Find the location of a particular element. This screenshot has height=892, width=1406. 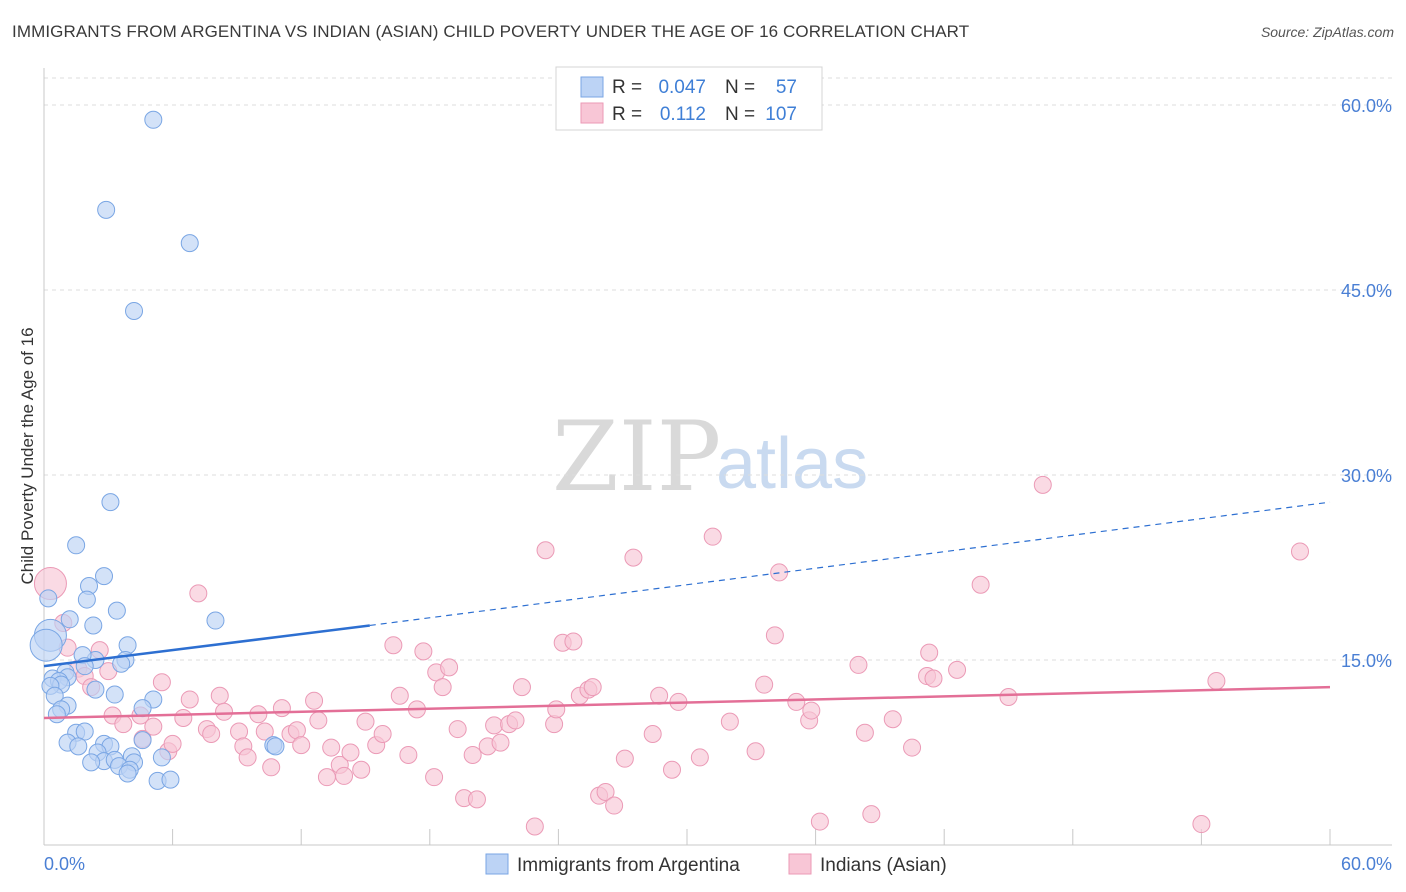

x-tick-label-min: 0.0% is located at coordinates (64, 864).